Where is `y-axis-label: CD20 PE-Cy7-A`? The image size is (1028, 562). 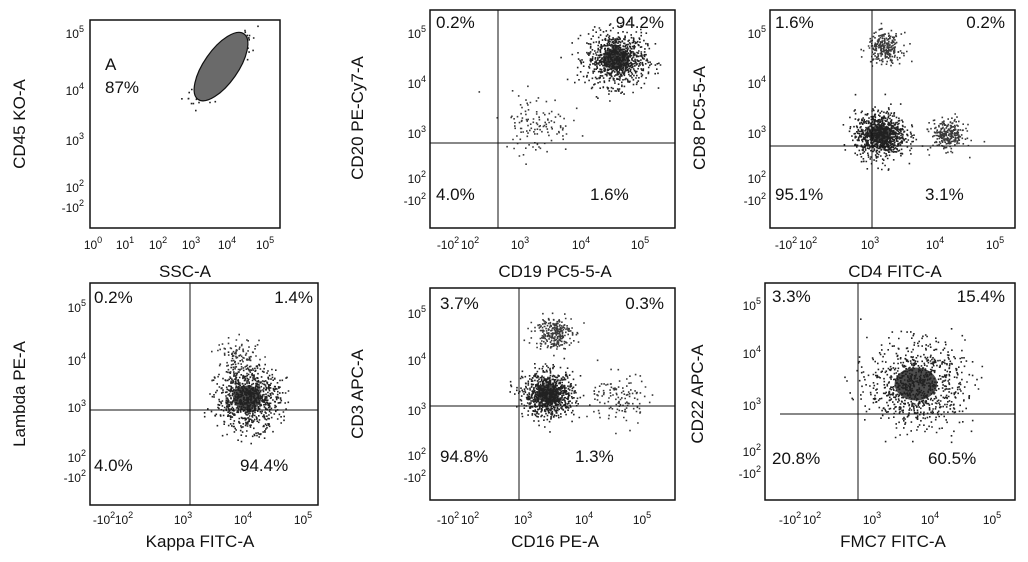 y-axis-label: CD20 PE-Cy7-A is located at coordinates (357, 117).